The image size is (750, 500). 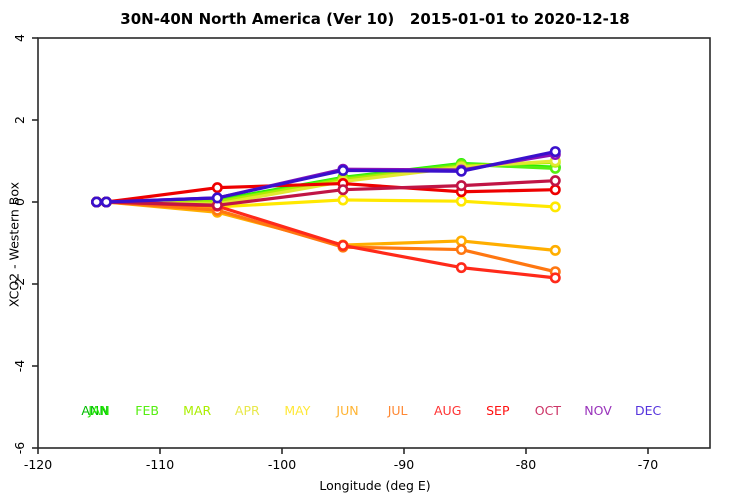 I want to click on legend-label-oct: OCT, so click(x=548, y=410).